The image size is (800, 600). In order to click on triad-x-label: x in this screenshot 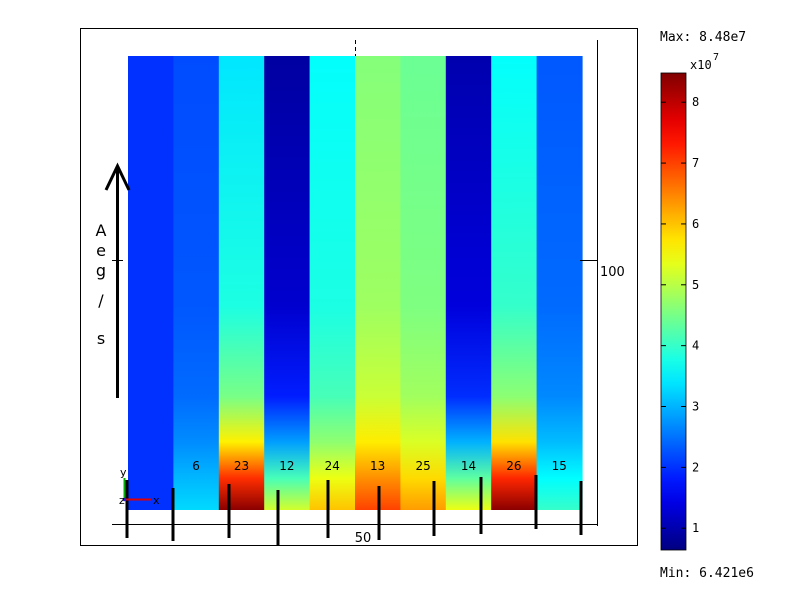, I will do `click(156, 500)`.